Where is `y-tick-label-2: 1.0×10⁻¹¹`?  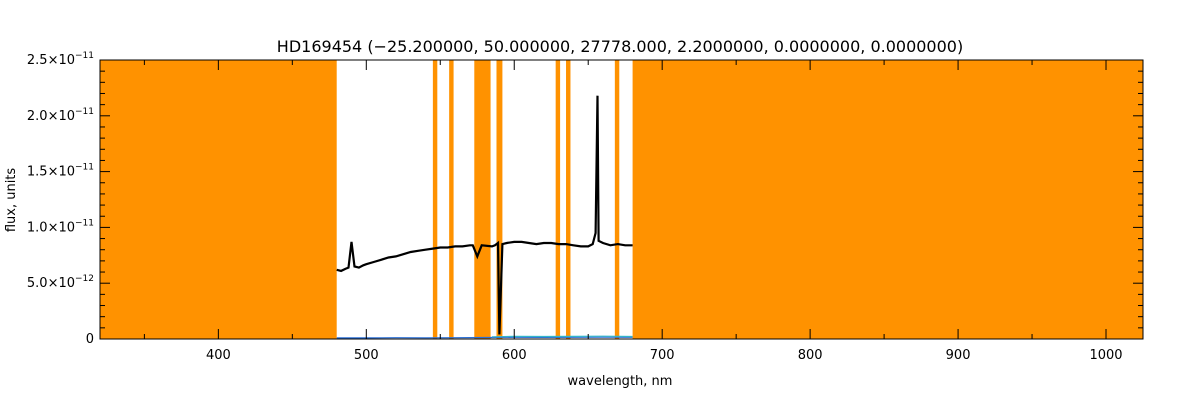
y-tick-label-2: 1.0×10⁻¹¹ is located at coordinates (60, 226).